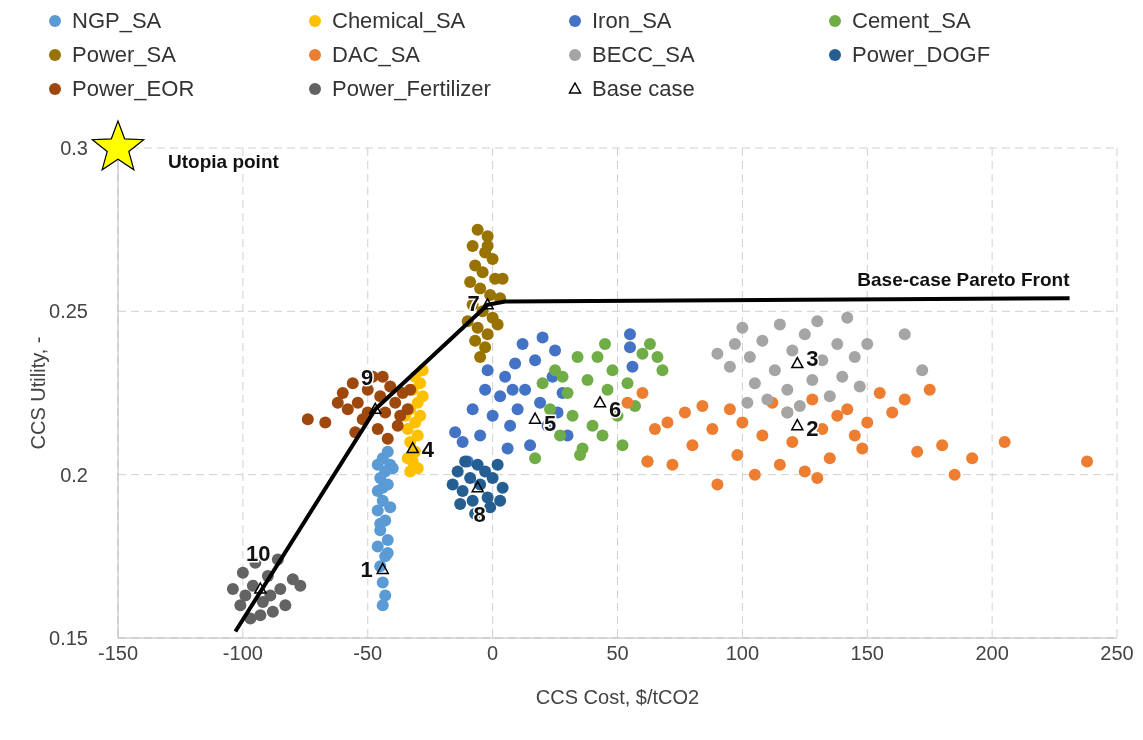 The width and height of the screenshot is (1143, 740). What do you see at coordinates (921, 55) in the screenshot?
I see `legend-label: Power_DOGF` at bounding box center [921, 55].